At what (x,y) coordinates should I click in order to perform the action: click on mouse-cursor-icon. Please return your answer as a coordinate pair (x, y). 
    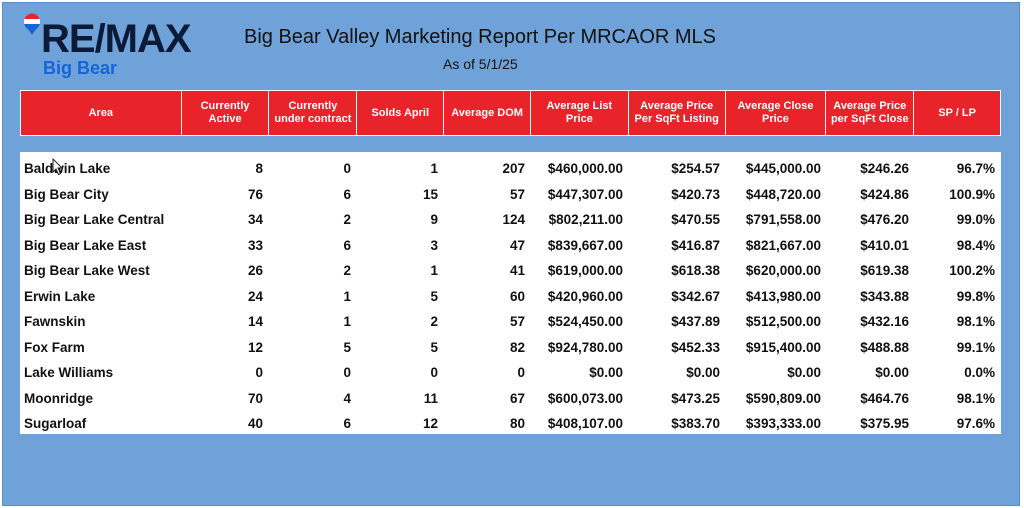
    Looking at the image, I should click on (58, 167).